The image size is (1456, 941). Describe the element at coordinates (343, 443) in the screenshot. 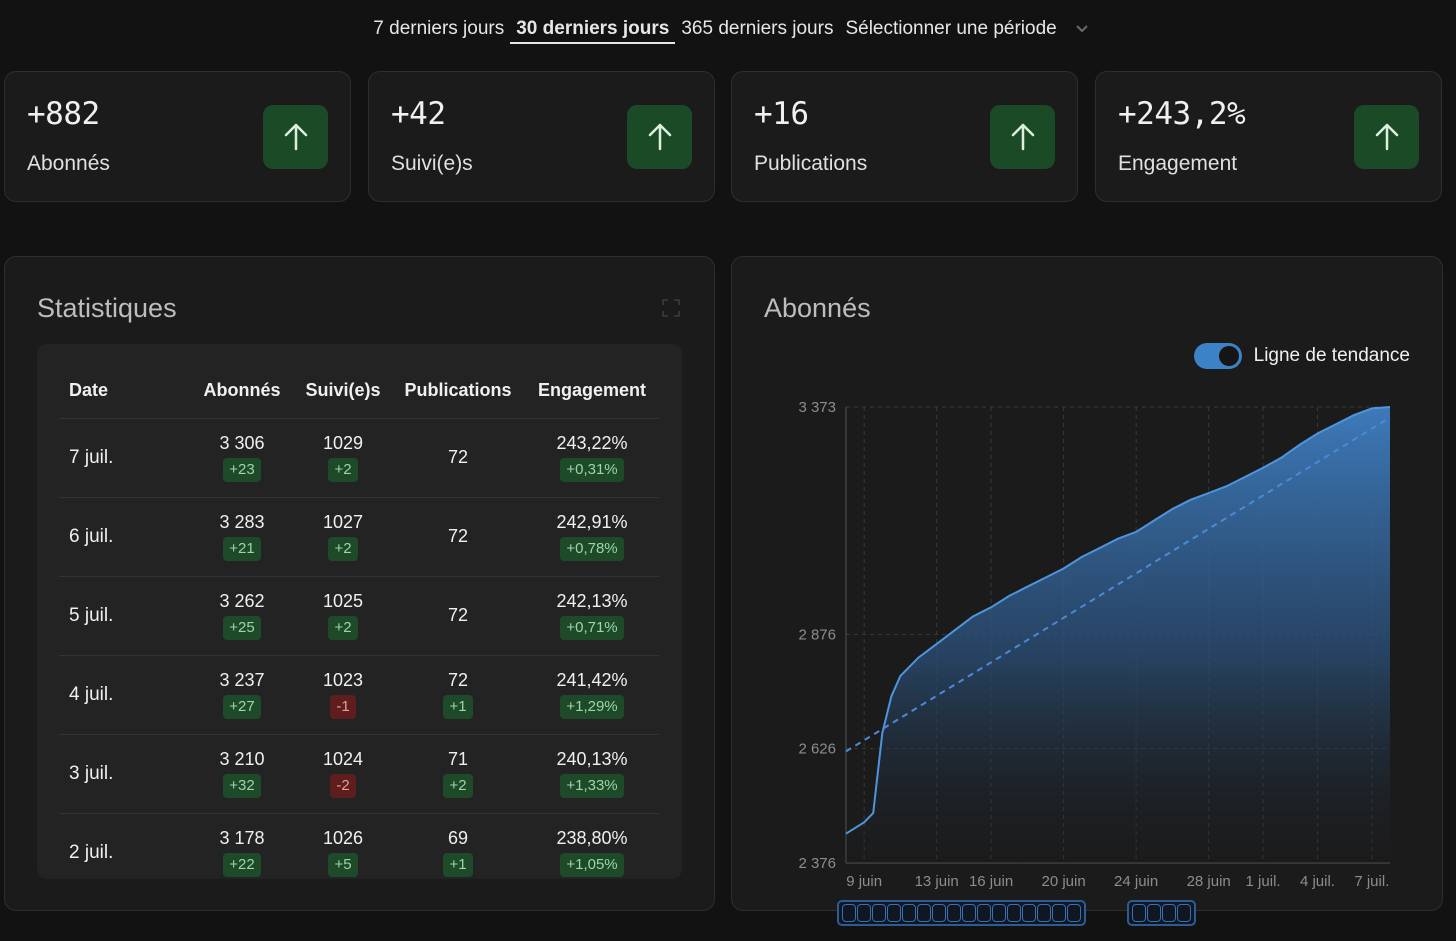

I see `cell-following-value: 1029` at that location.